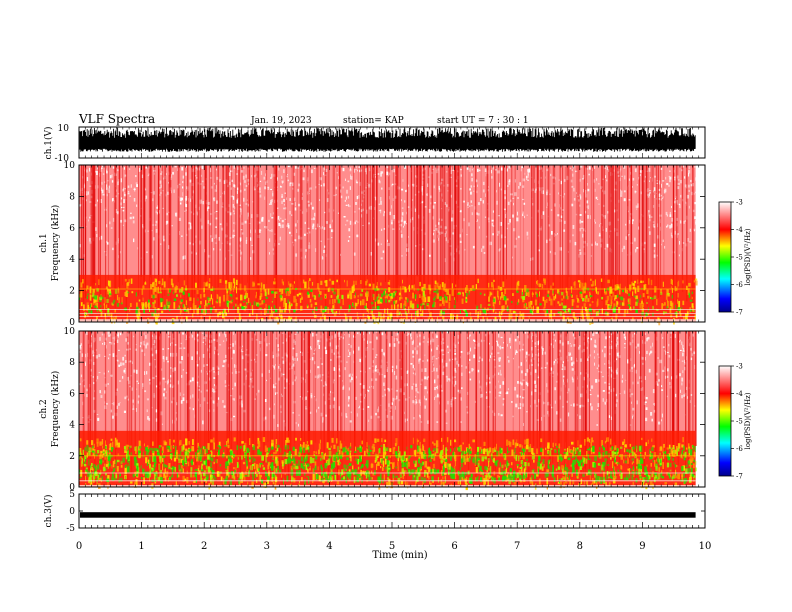 The image size is (792, 612). Describe the element at coordinates (739, 258) in the screenshot. I see `colorbar-ch1-tick-label: -5` at that location.